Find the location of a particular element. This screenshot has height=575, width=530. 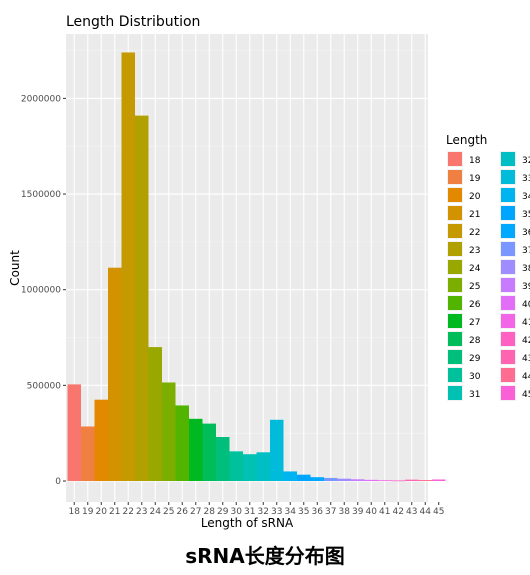

legend-label: 22 is located at coordinates (474, 233).